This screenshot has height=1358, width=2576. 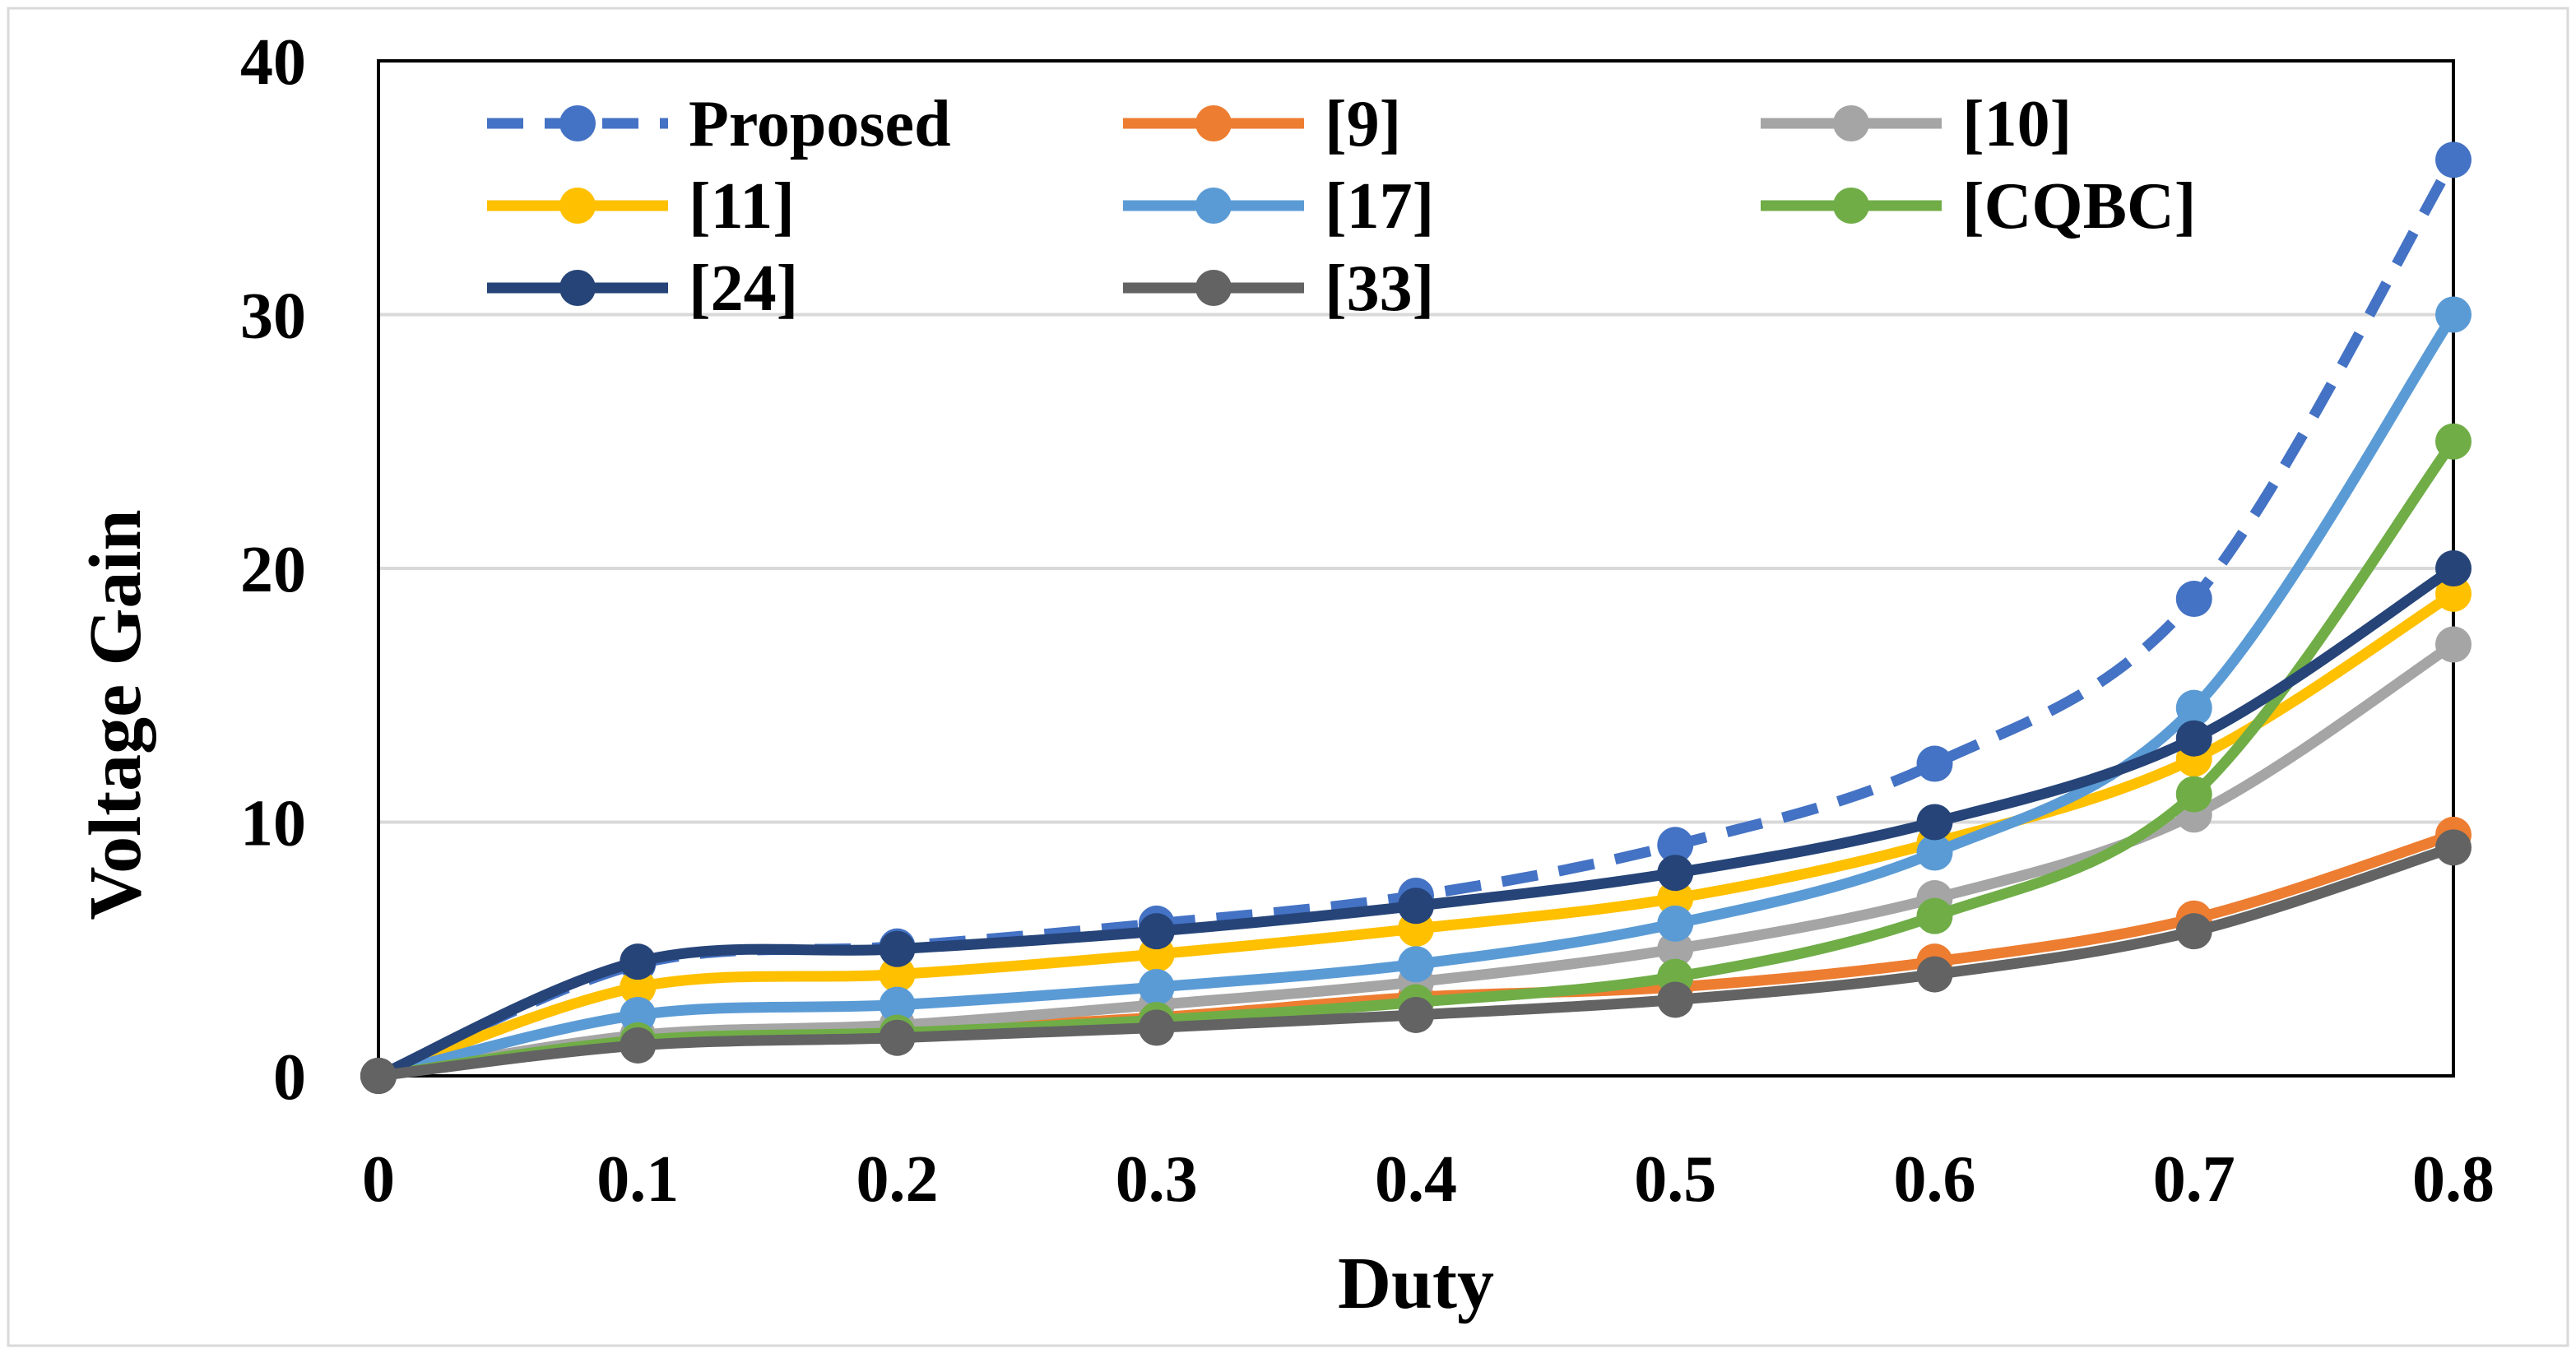 What do you see at coordinates (2194, 1179) in the screenshot?
I see `x-tick-label: 0.7` at bounding box center [2194, 1179].